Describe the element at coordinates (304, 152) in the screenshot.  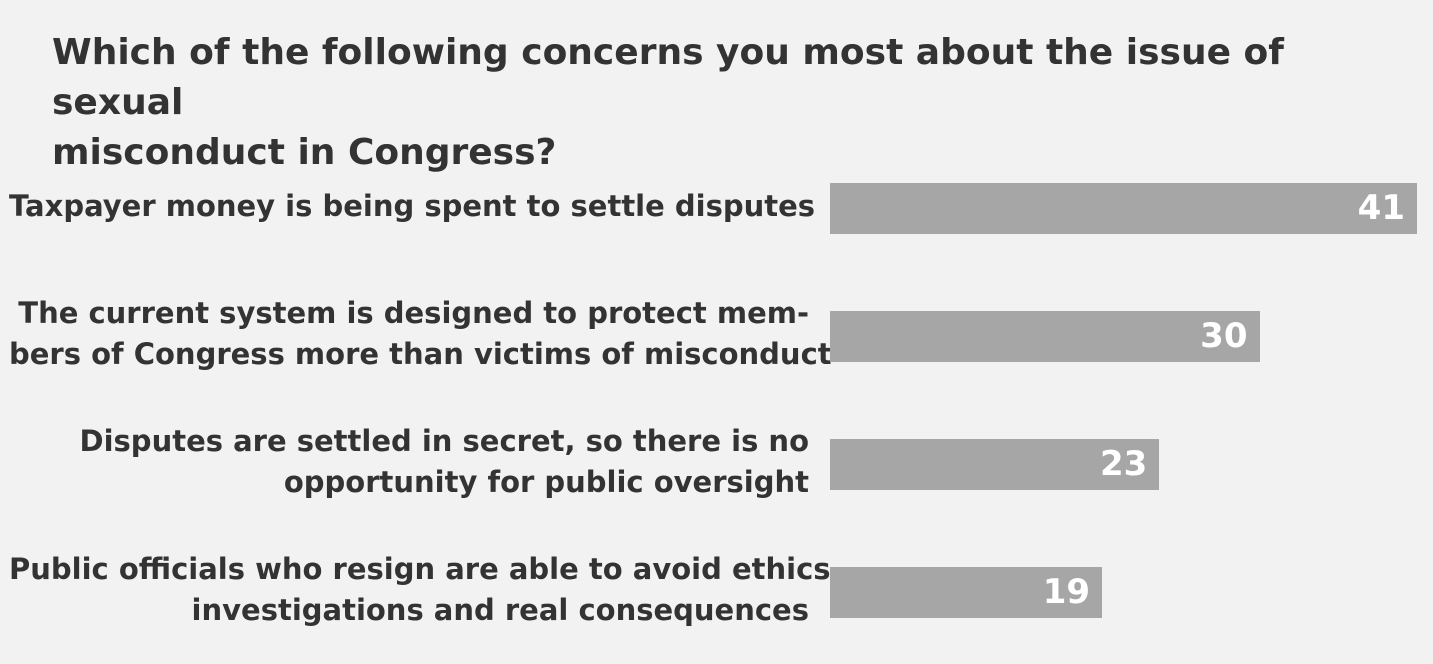
I see `chart-title-line: misconduct in Congress?` at that location.